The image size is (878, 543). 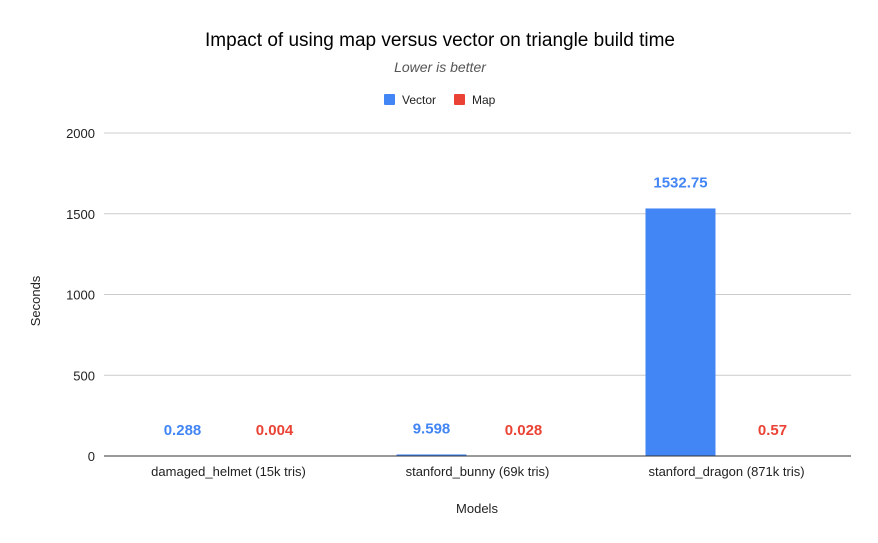 What do you see at coordinates (389, 99) in the screenshot?
I see `legend-swatch-vector` at bounding box center [389, 99].